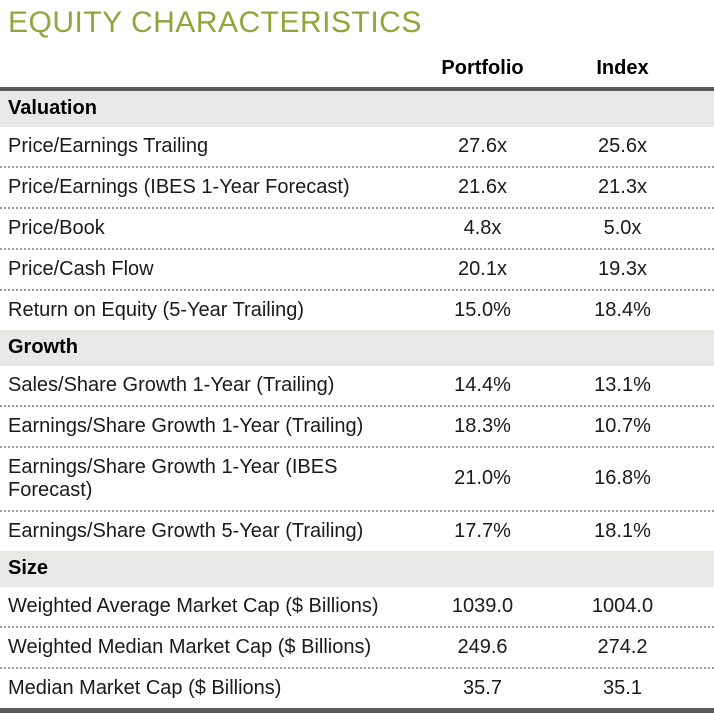  What do you see at coordinates (622, 186) in the screenshot?
I see `index-value: 21.3x` at bounding box center [622, 186].